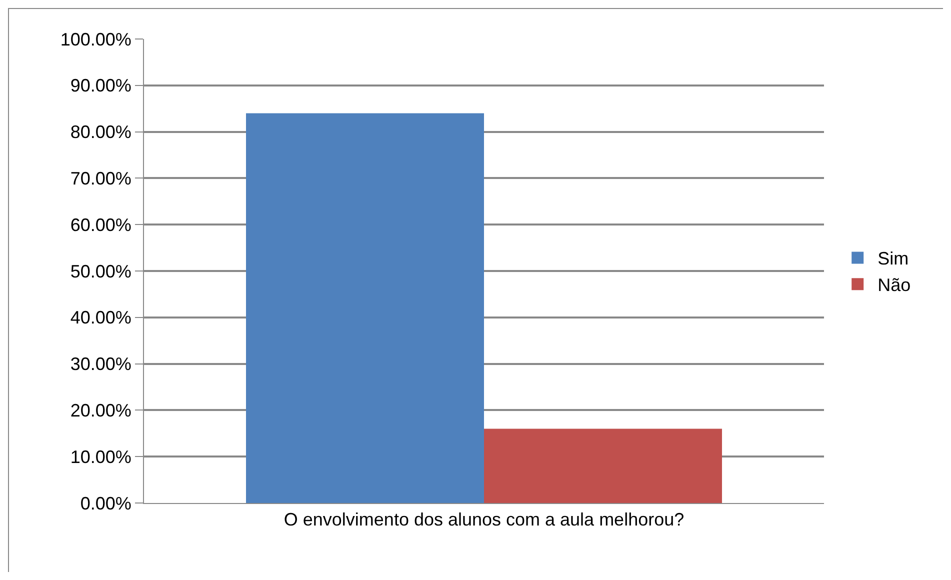 Image resolution: width=951 pixels, height=580 pixels. Describe the element at coordinates (101, 364) in the screenshot. I see `y-tick-label: 30.00%` at that location.